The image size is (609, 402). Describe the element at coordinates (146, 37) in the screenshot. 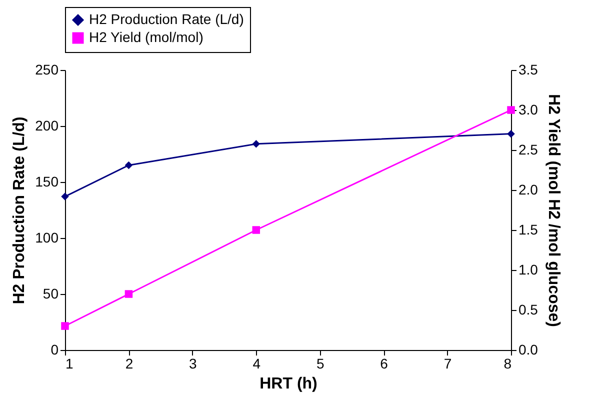

I see `legend-label: H2 Yield (mol/mol)` at that location.